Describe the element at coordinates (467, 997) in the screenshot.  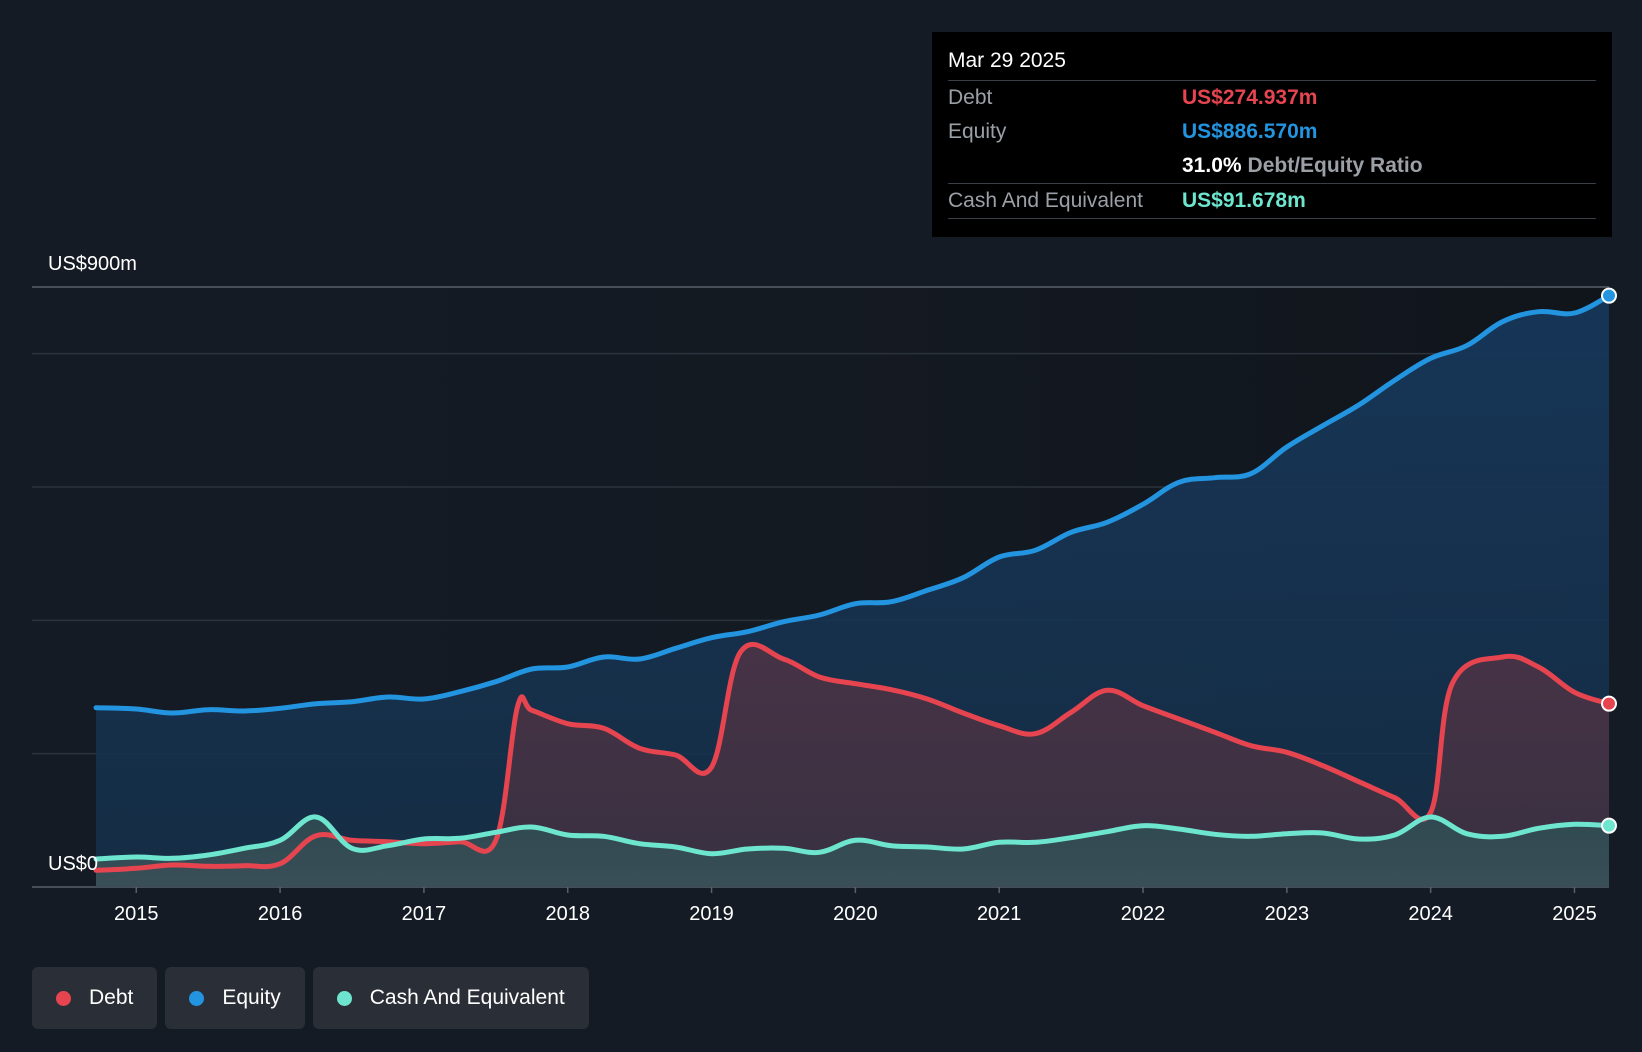
I see `legend-cash-label: Cash And Equivalent` at that location.